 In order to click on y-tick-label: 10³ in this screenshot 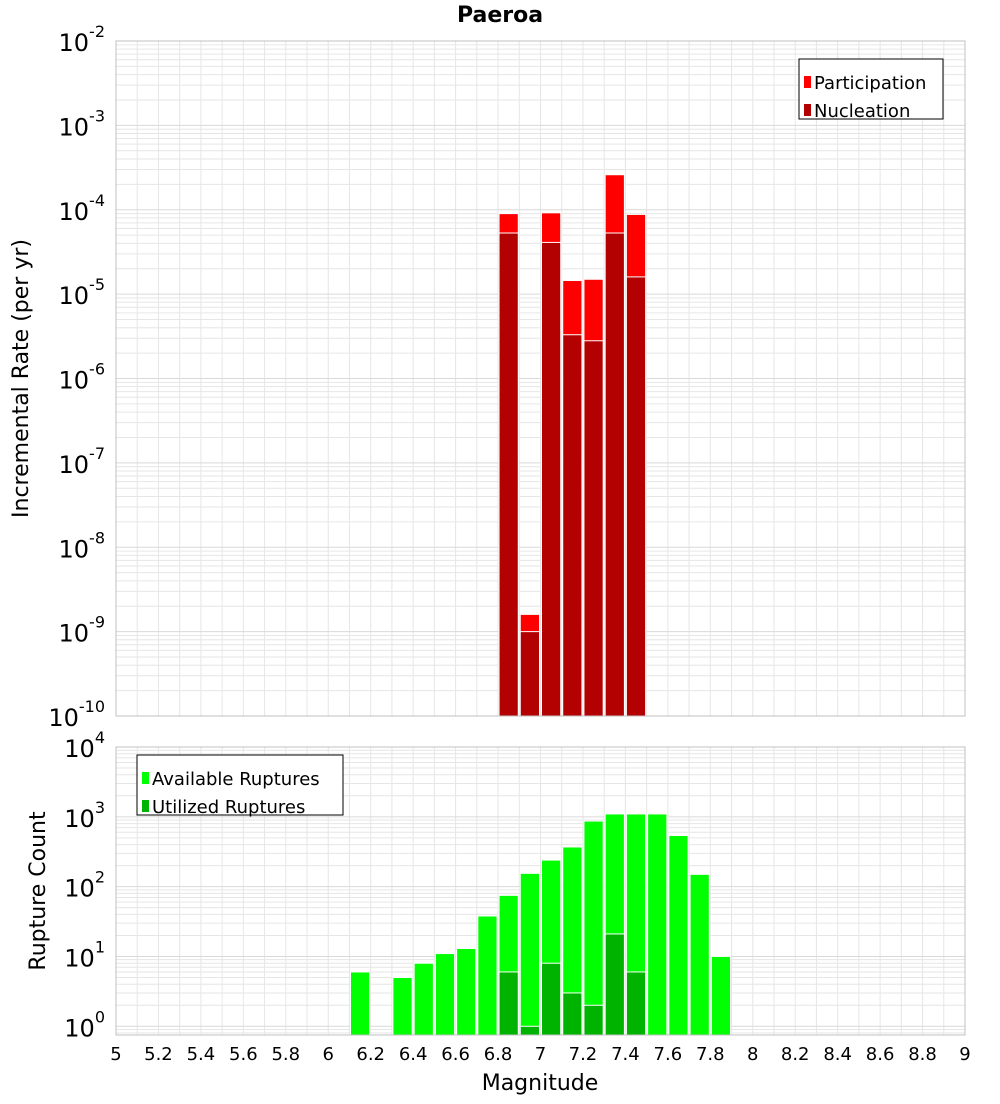, I will do `click(84, 815)`.